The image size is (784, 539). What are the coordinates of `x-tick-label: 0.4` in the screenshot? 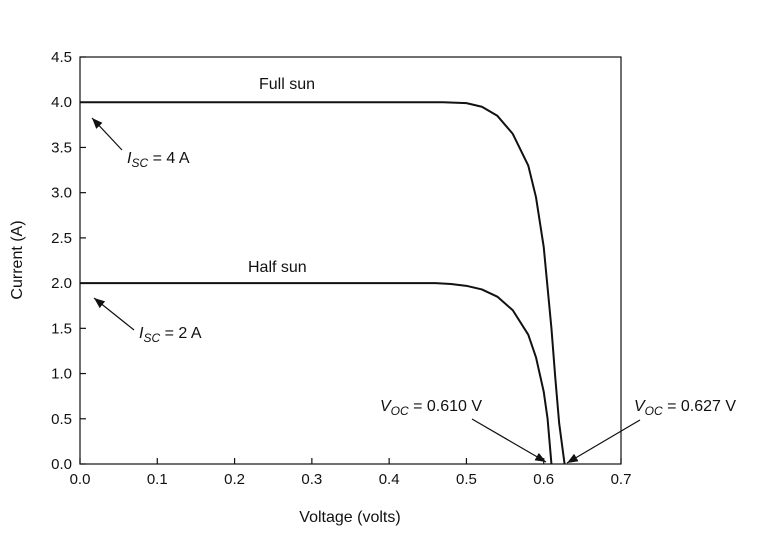 It's located at (389, 479).